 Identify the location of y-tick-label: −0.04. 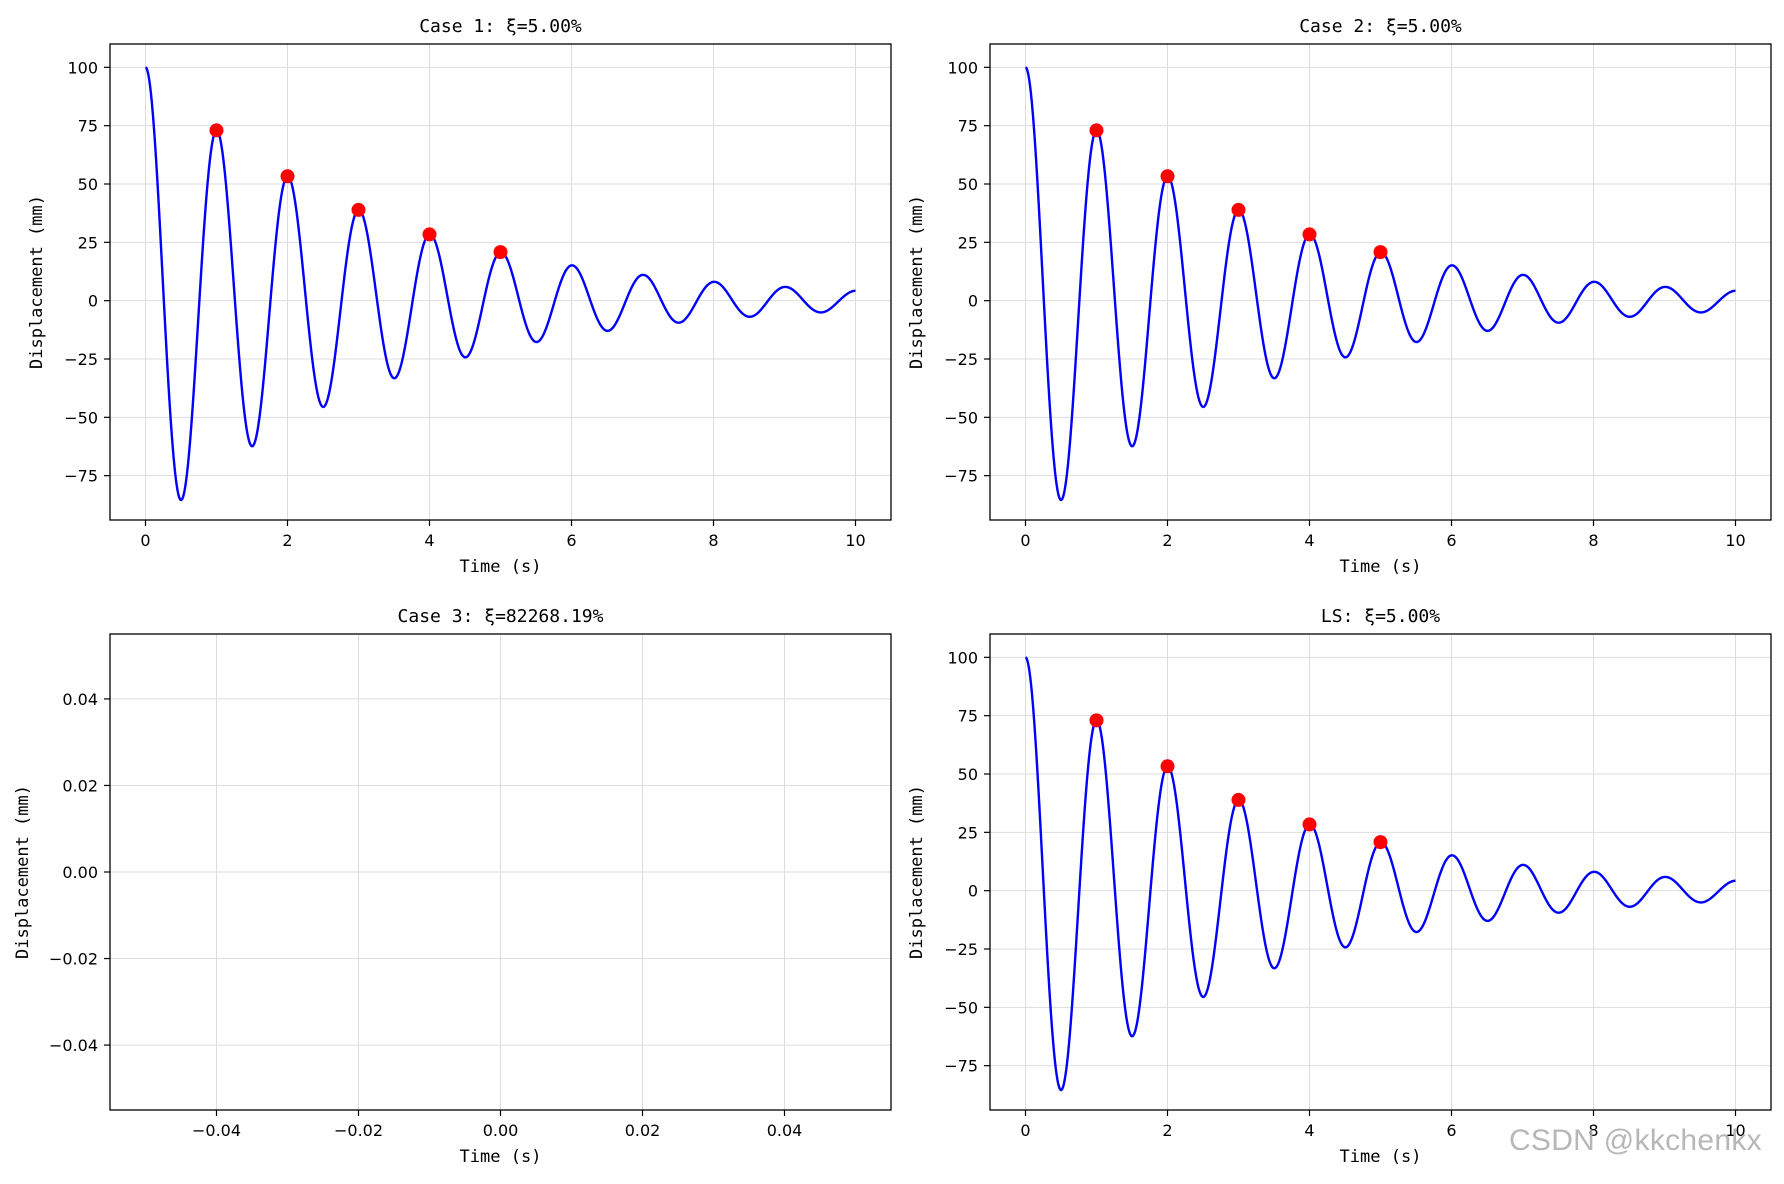
(73, 1045).